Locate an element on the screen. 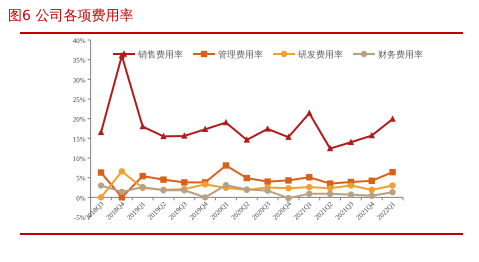  legend-label: 研发费用率 is located at coordinates (320, 55).